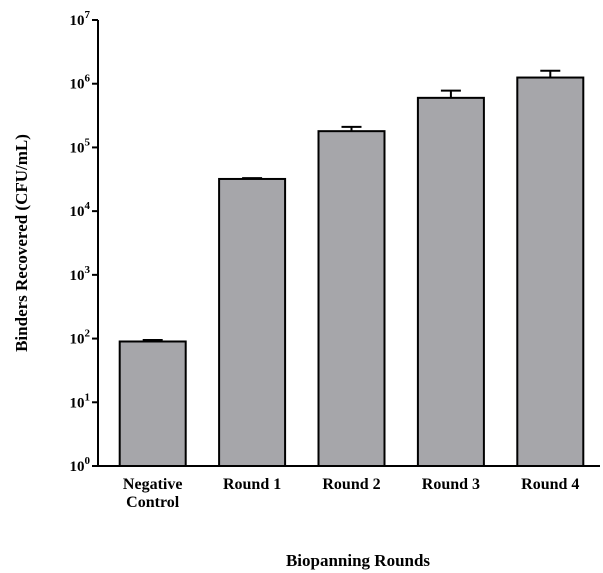  What do you see at coordinates (153, 493) in the screenshot?
I see `x-tick-label-0: Negative Control` at bounding box center [153, 493].